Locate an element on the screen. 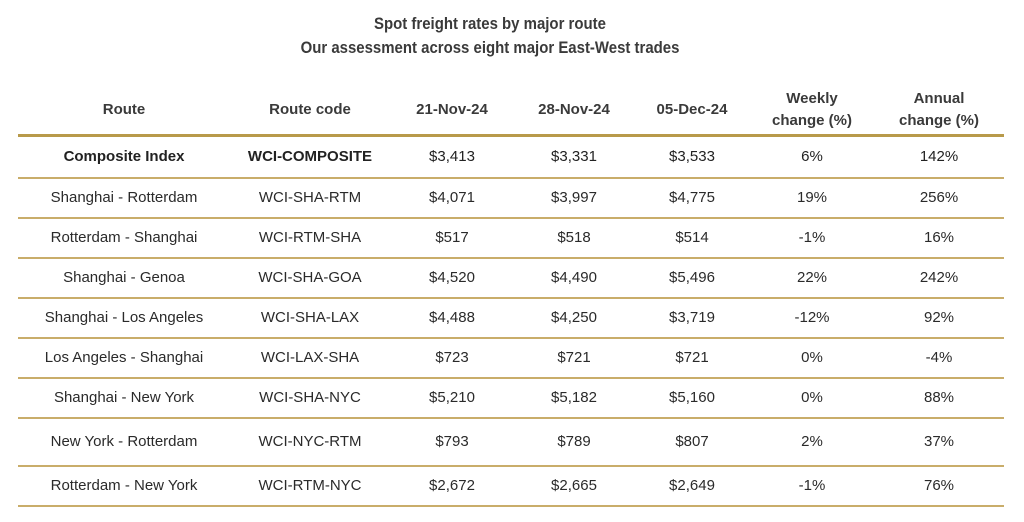  route-cell-text: Shanghai - Los Angeles is located at coordinates (124, 317).